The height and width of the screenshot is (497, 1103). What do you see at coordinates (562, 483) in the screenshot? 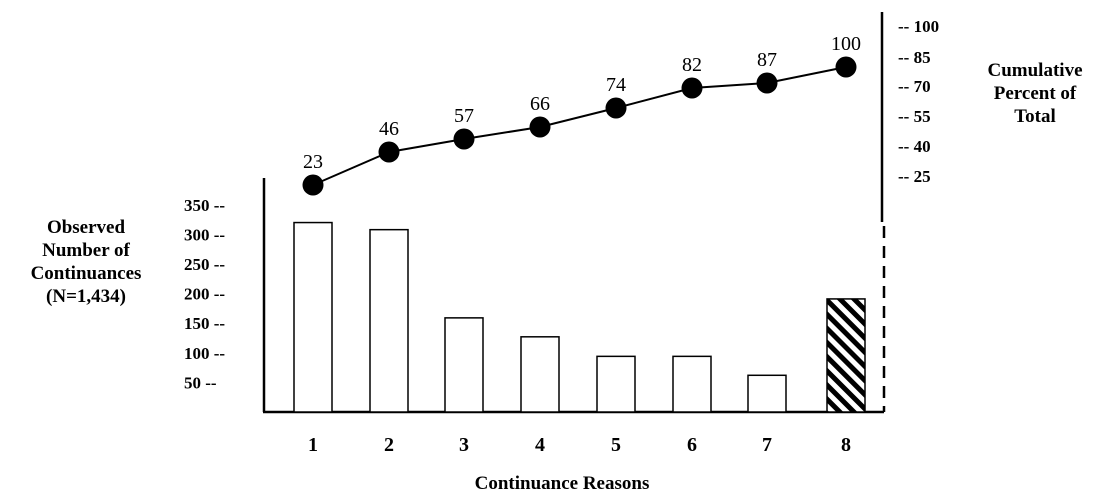
I see `x-axis-label: Continuance Reasons` at bounding box center [562, 483].